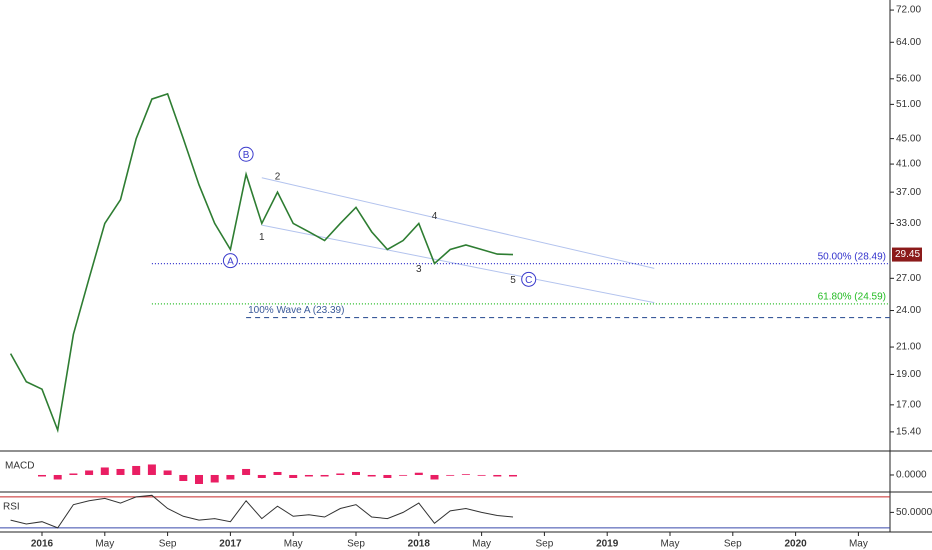 This screenshot has height=550, width=932. What do you see at coordinates (19, 466) in the screenshot?
I see `macd-title: MACD` at bounding box center [19, 466].